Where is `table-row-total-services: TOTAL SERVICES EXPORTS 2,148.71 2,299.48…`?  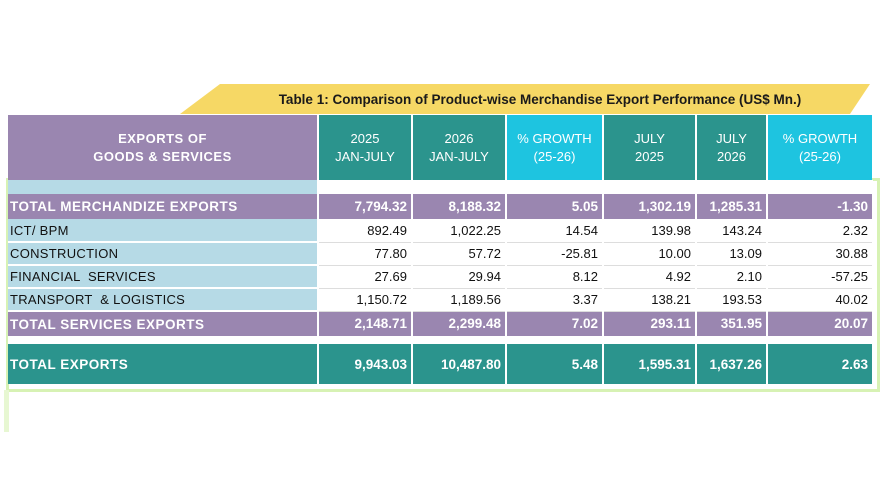
table-row-total-services: TOTAL SERVICES EXPORTS 2,148.71 2,299.48… is located at coordinates (440, 323).